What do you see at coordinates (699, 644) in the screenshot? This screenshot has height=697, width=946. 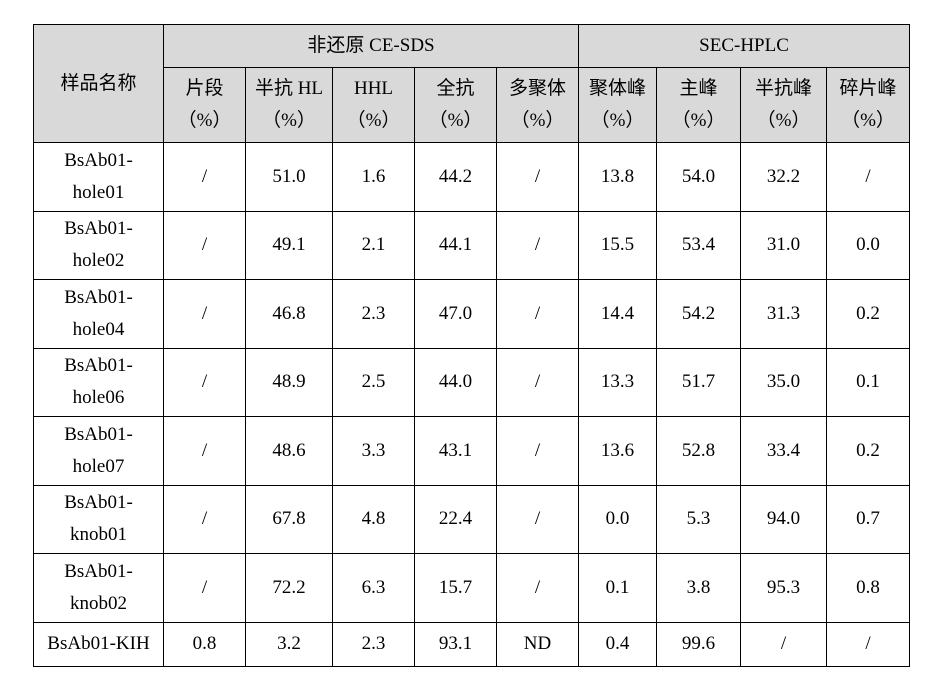 I see `data-cell: 99.6` at bounding box center [699, 644].